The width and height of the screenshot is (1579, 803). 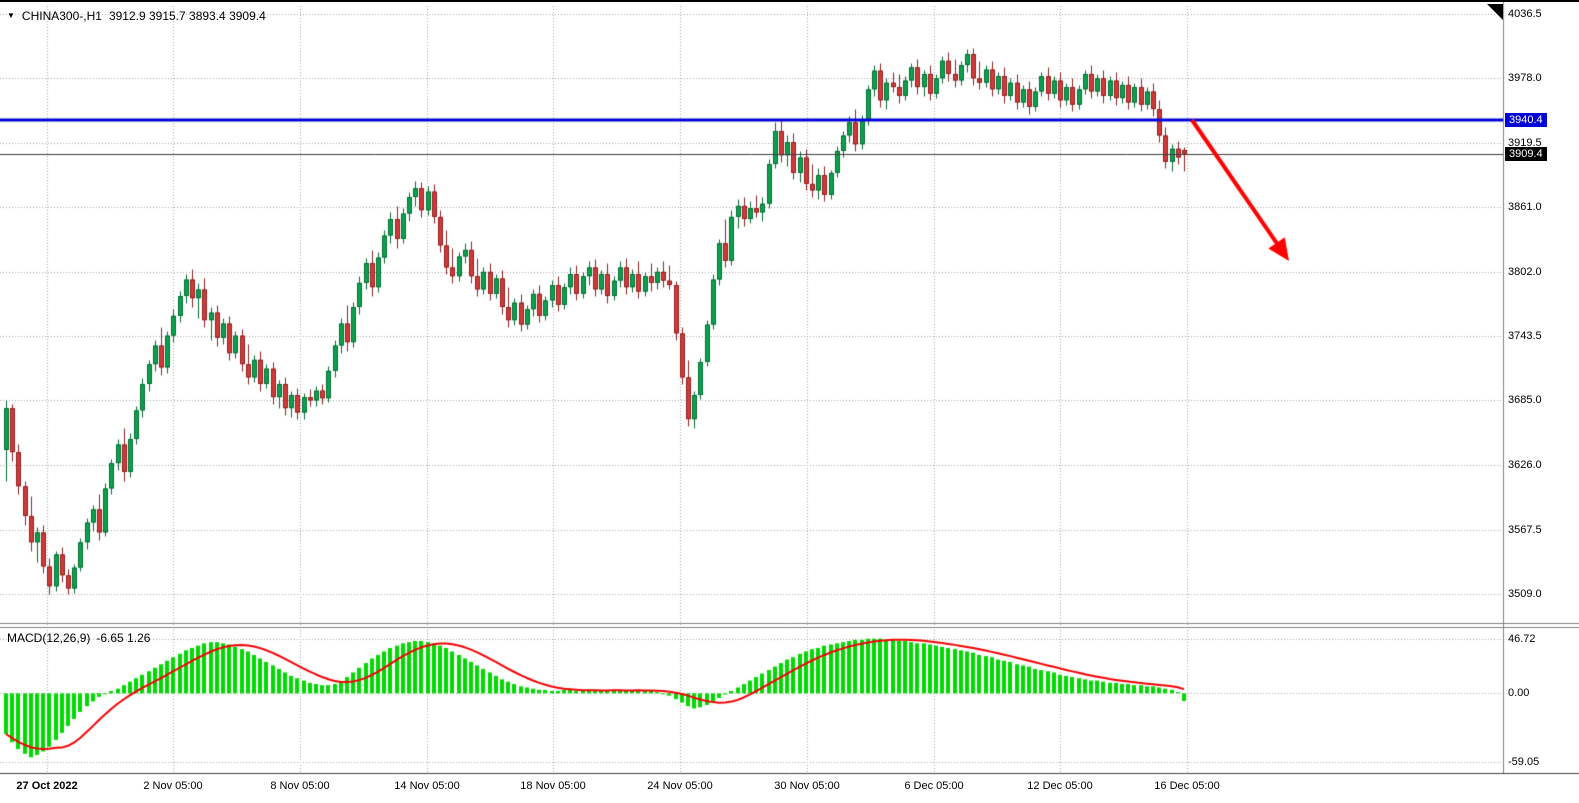 What do you see at coordinates (187, 16) in the screenshot?
I see `ohlc-values: 3912.9 3915.7 3893.4 3909.4` at bounding box center [187, 16].